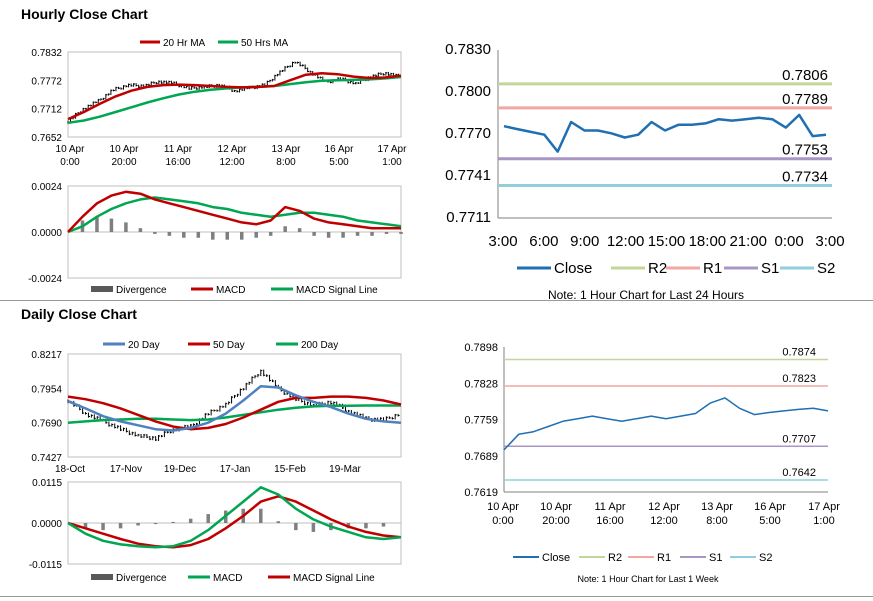  Describe the element at coordinates (177, 162) in the screenshot. I see `hourly-price-xtick: 16:00` at that location.